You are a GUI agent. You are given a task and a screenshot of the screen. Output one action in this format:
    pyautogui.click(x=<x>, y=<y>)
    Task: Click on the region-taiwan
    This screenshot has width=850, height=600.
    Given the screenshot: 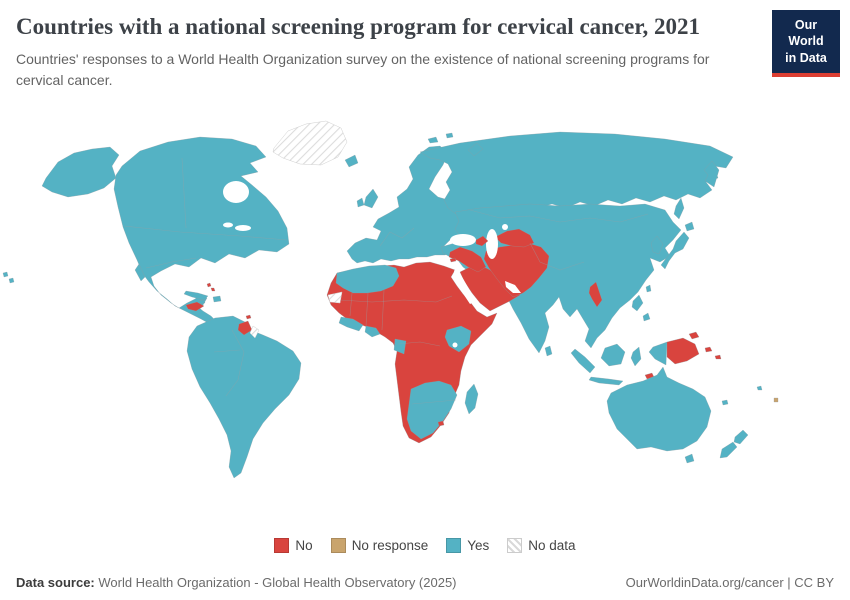 What is the action you would take?
    pyautogui.click(x=648, y=288)
    